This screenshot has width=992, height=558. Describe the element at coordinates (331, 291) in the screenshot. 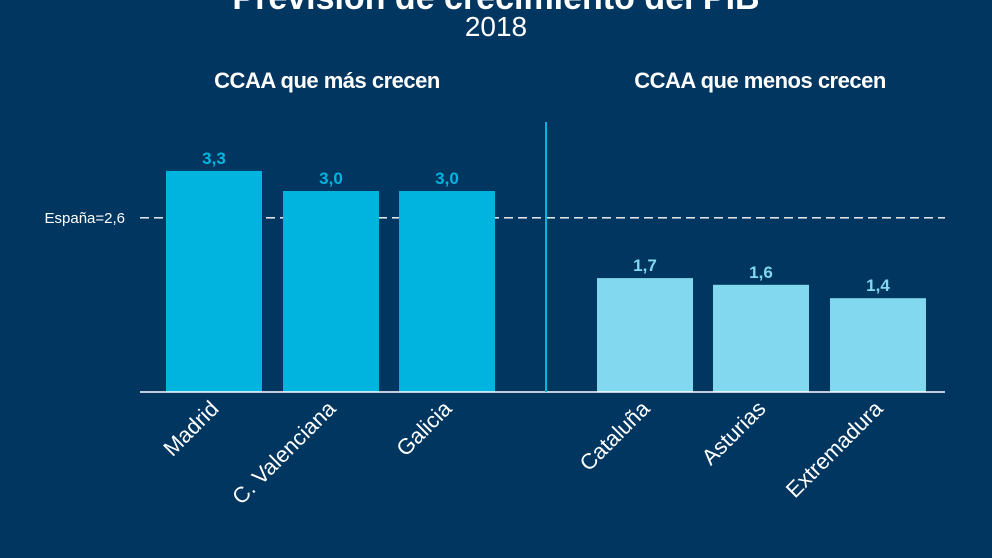

I see `bar-c-valenciana` at that location.